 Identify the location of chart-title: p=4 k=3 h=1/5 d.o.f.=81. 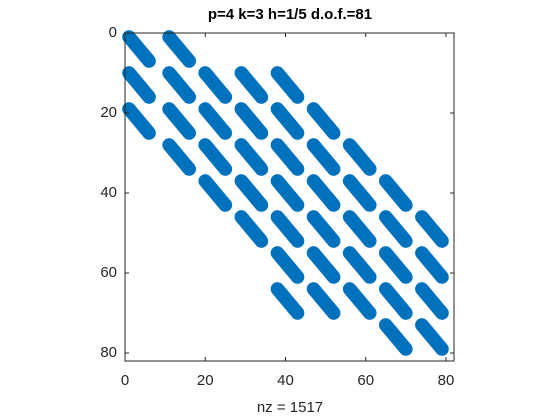
(290, 14).